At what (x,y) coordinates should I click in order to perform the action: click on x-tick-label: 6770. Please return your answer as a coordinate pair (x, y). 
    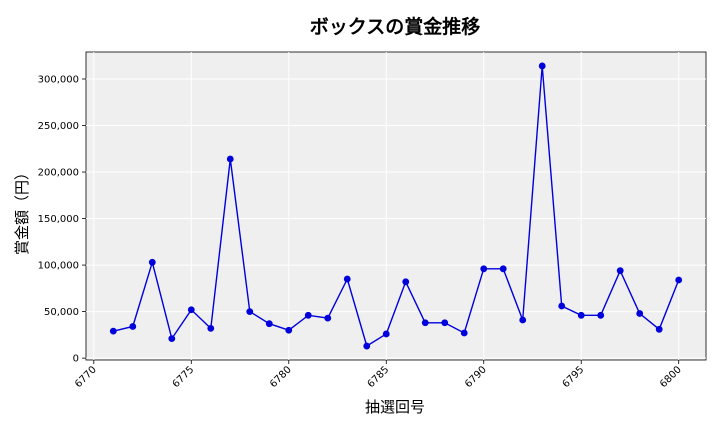
    Looking at the image, I should click on (86, 377).